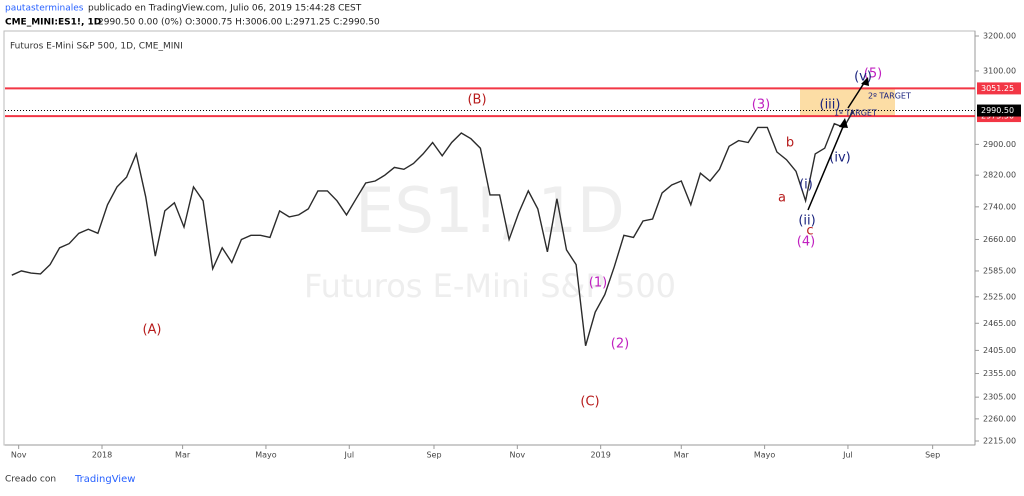  I want to click on footer-created: Creado con, so click(30, 480).